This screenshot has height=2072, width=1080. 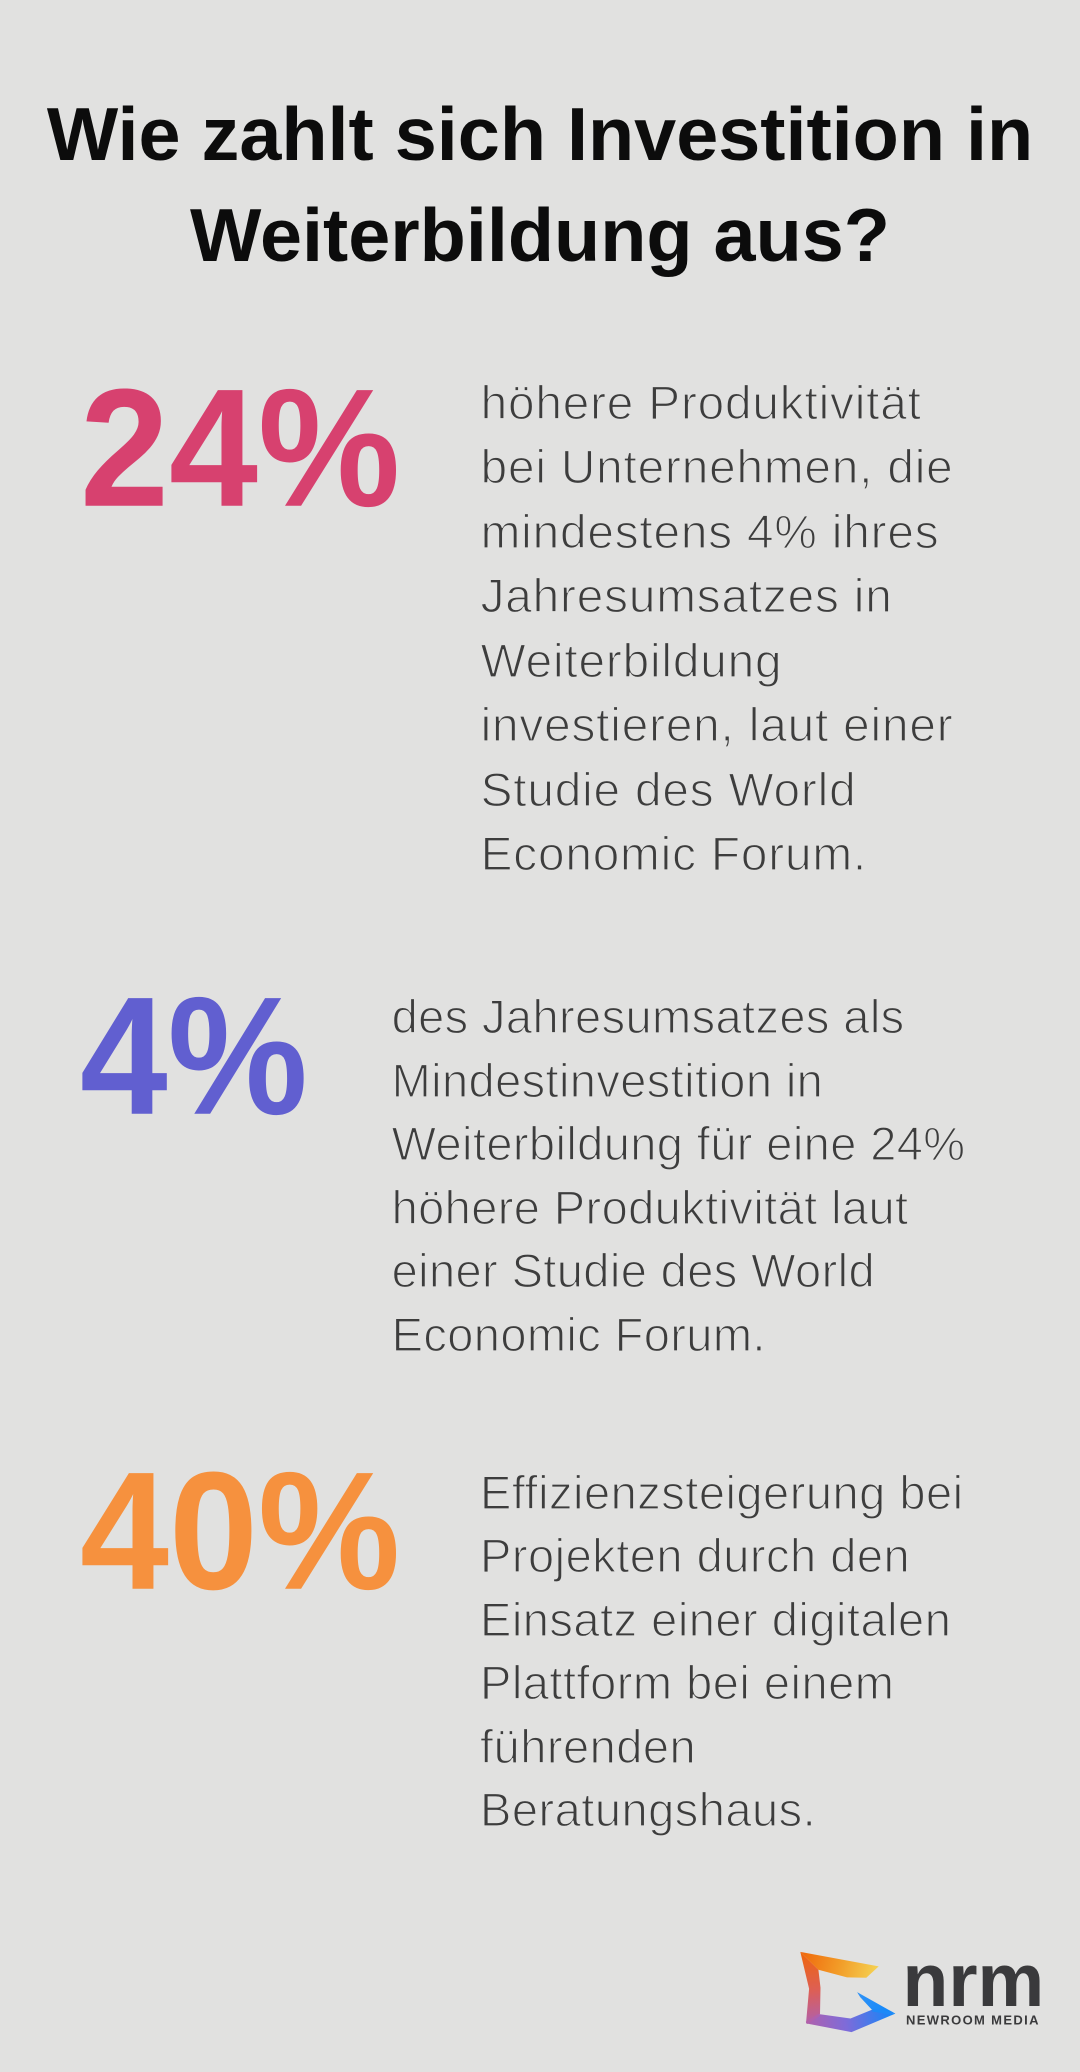 What do you see at coordinates (974, 1983) in the screenshot?
I see `svg-text: nrm` at bounding box center [974, 1983].